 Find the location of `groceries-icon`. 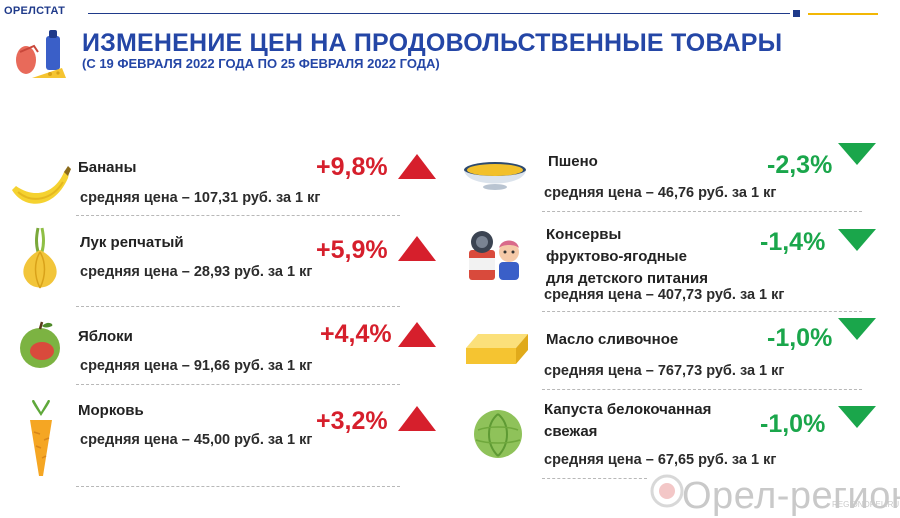

groceries-icon is located at coordinates (41, 54).